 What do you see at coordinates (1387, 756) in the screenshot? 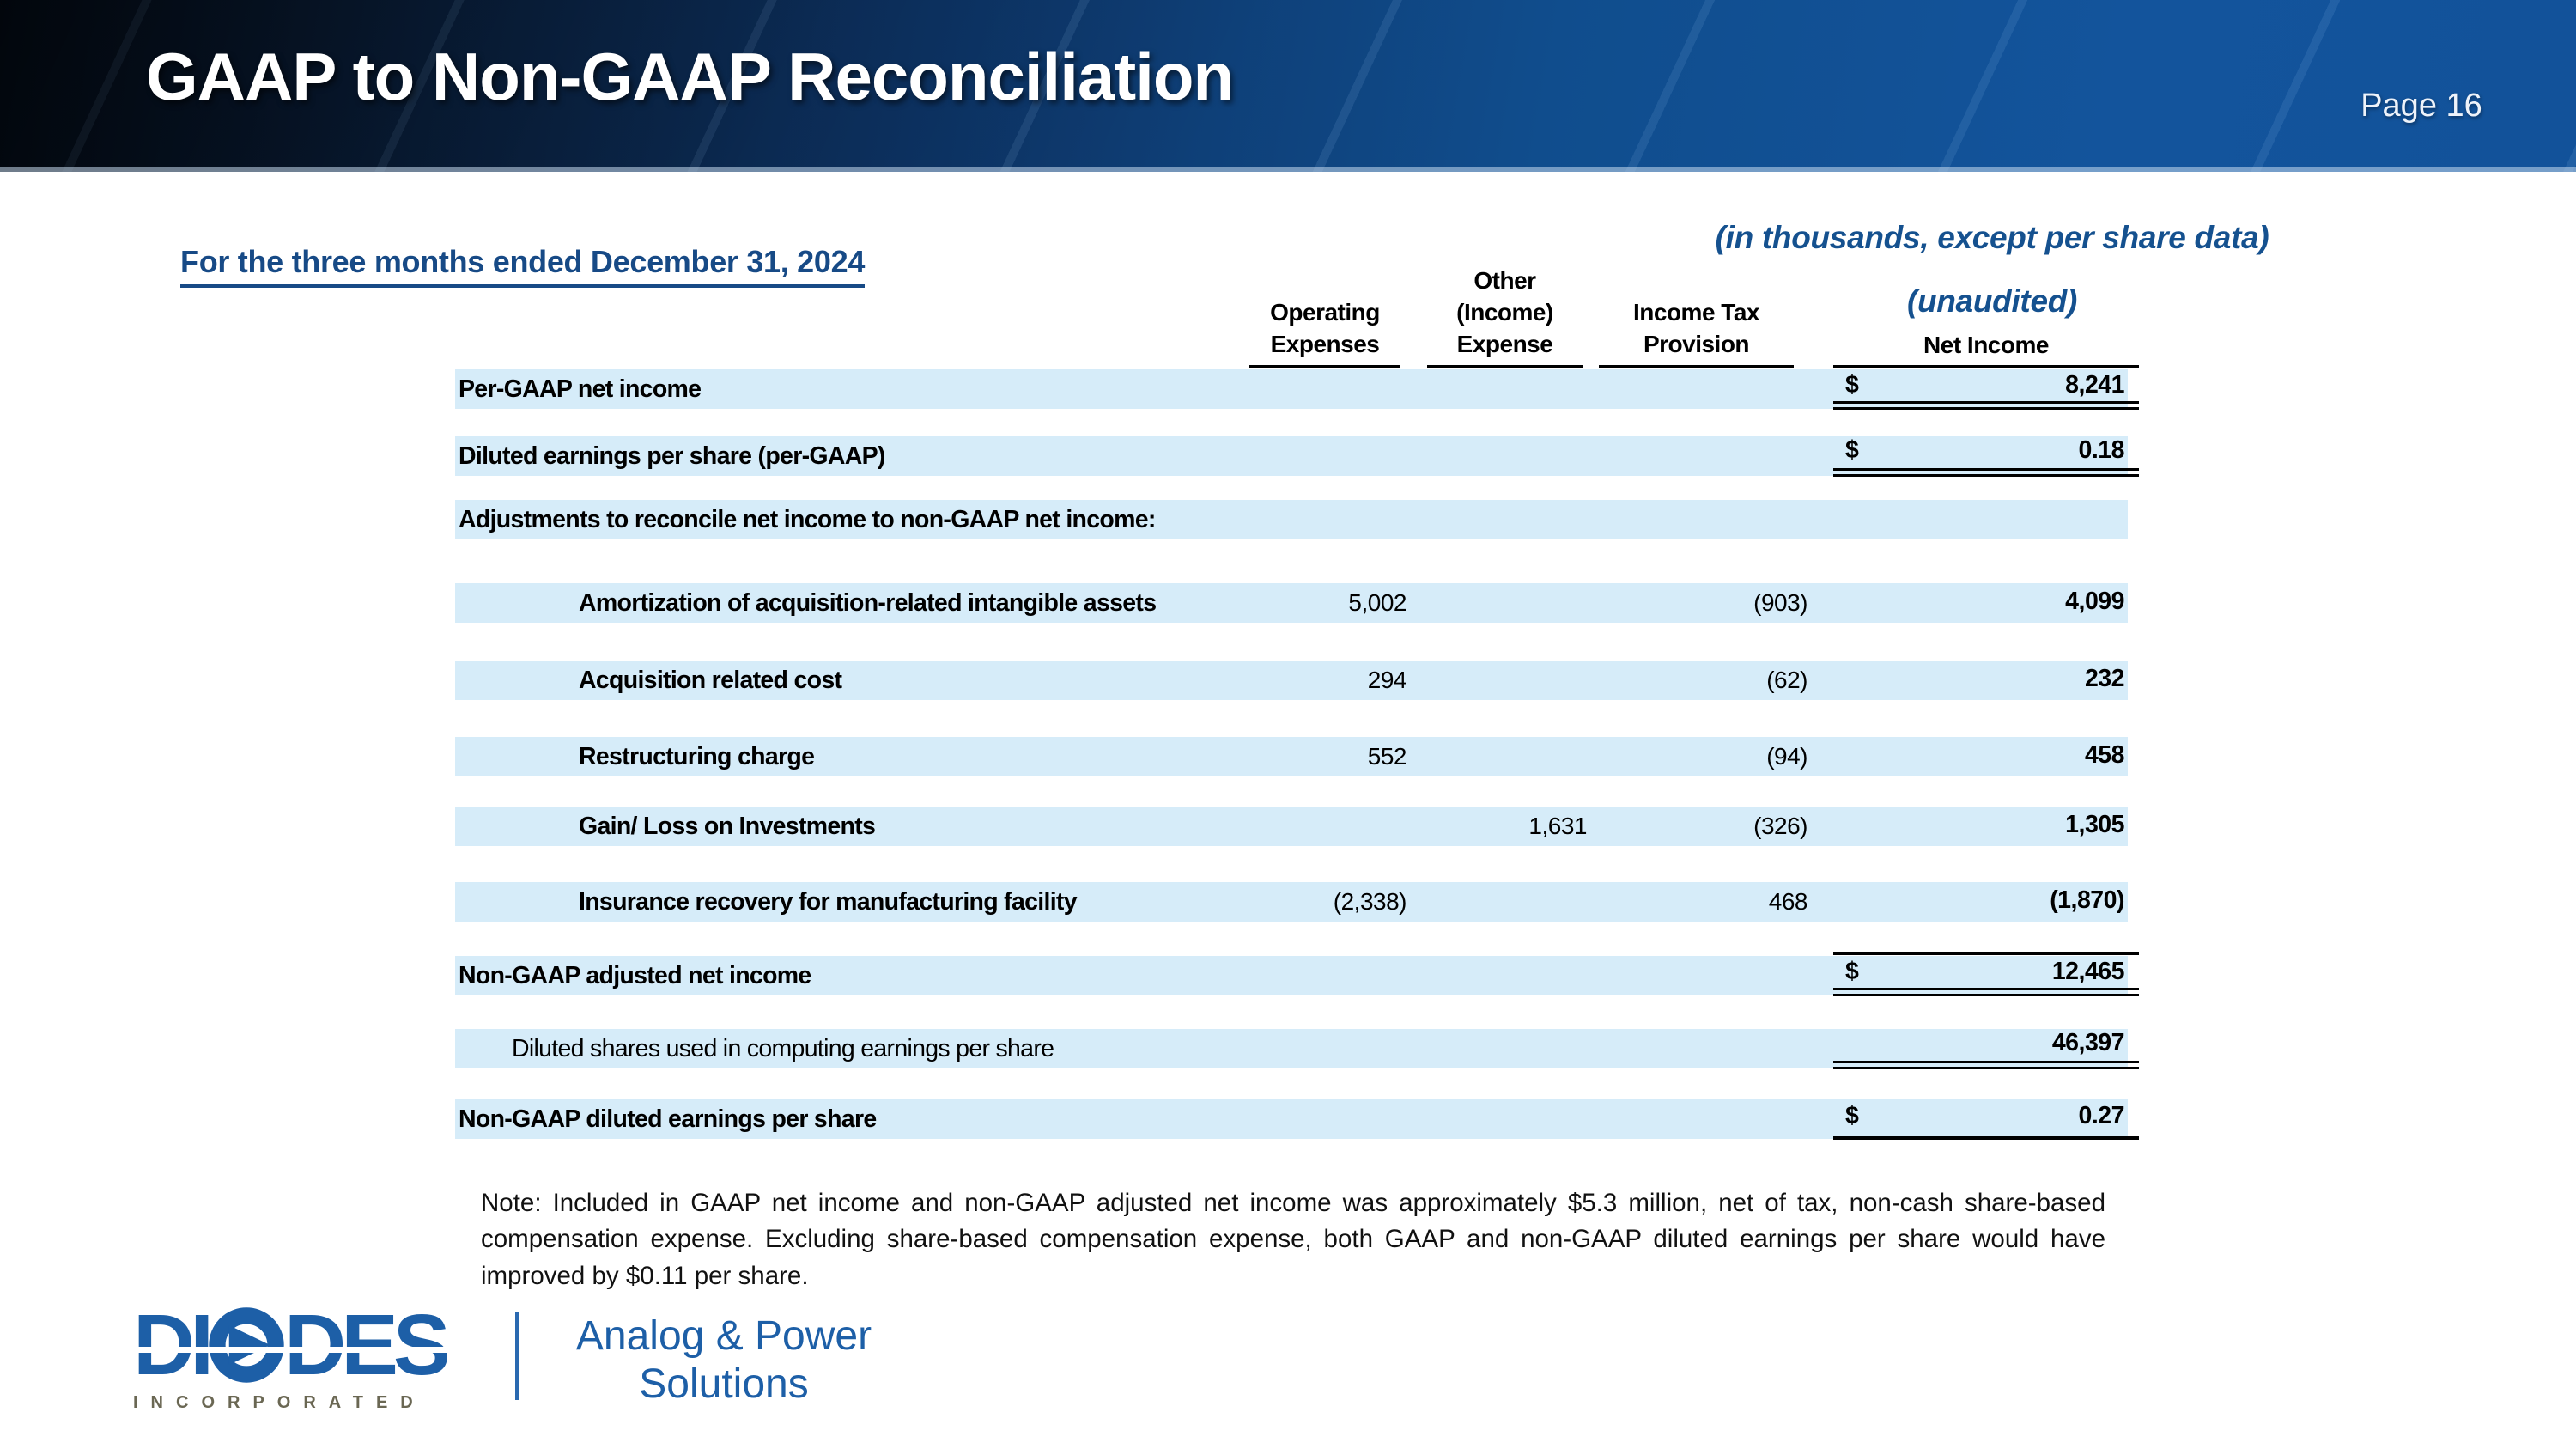
I see `operating-expenses-value: 552` at bounding box center [1387, 756].